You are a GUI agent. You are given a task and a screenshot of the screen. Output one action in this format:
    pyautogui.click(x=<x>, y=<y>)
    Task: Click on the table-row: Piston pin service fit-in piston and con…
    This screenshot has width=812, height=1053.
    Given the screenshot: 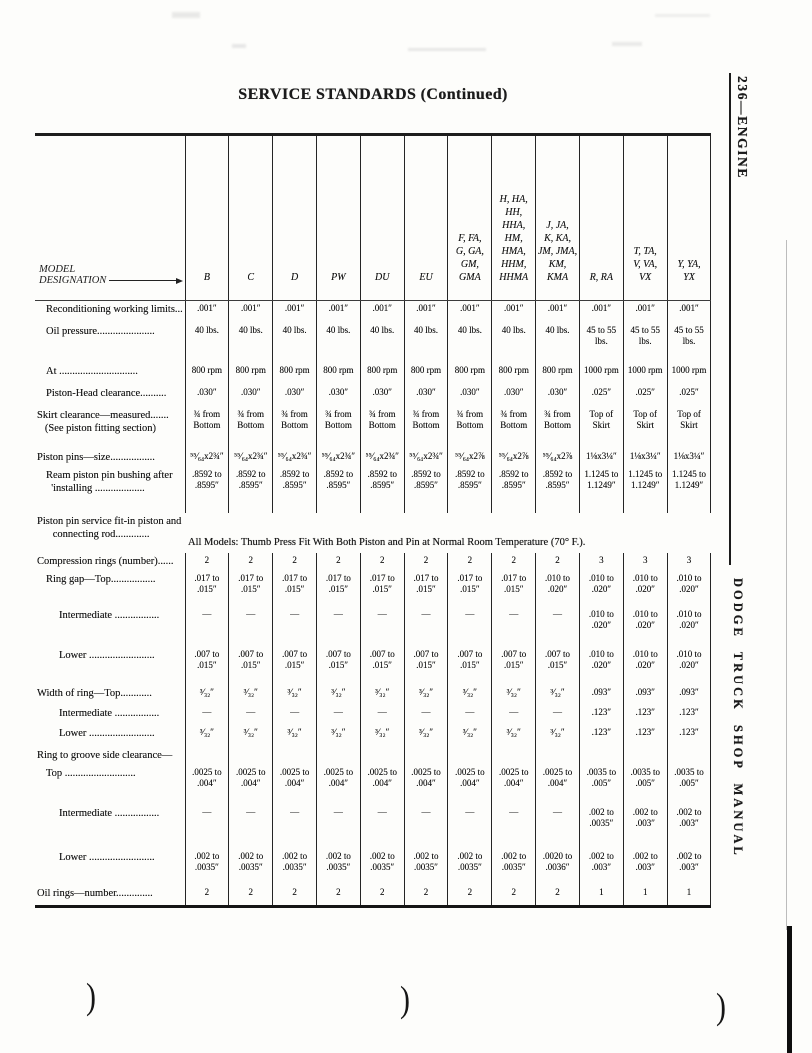 What is the action you would take?
    pyautogui.click(x=373, y=533)
    